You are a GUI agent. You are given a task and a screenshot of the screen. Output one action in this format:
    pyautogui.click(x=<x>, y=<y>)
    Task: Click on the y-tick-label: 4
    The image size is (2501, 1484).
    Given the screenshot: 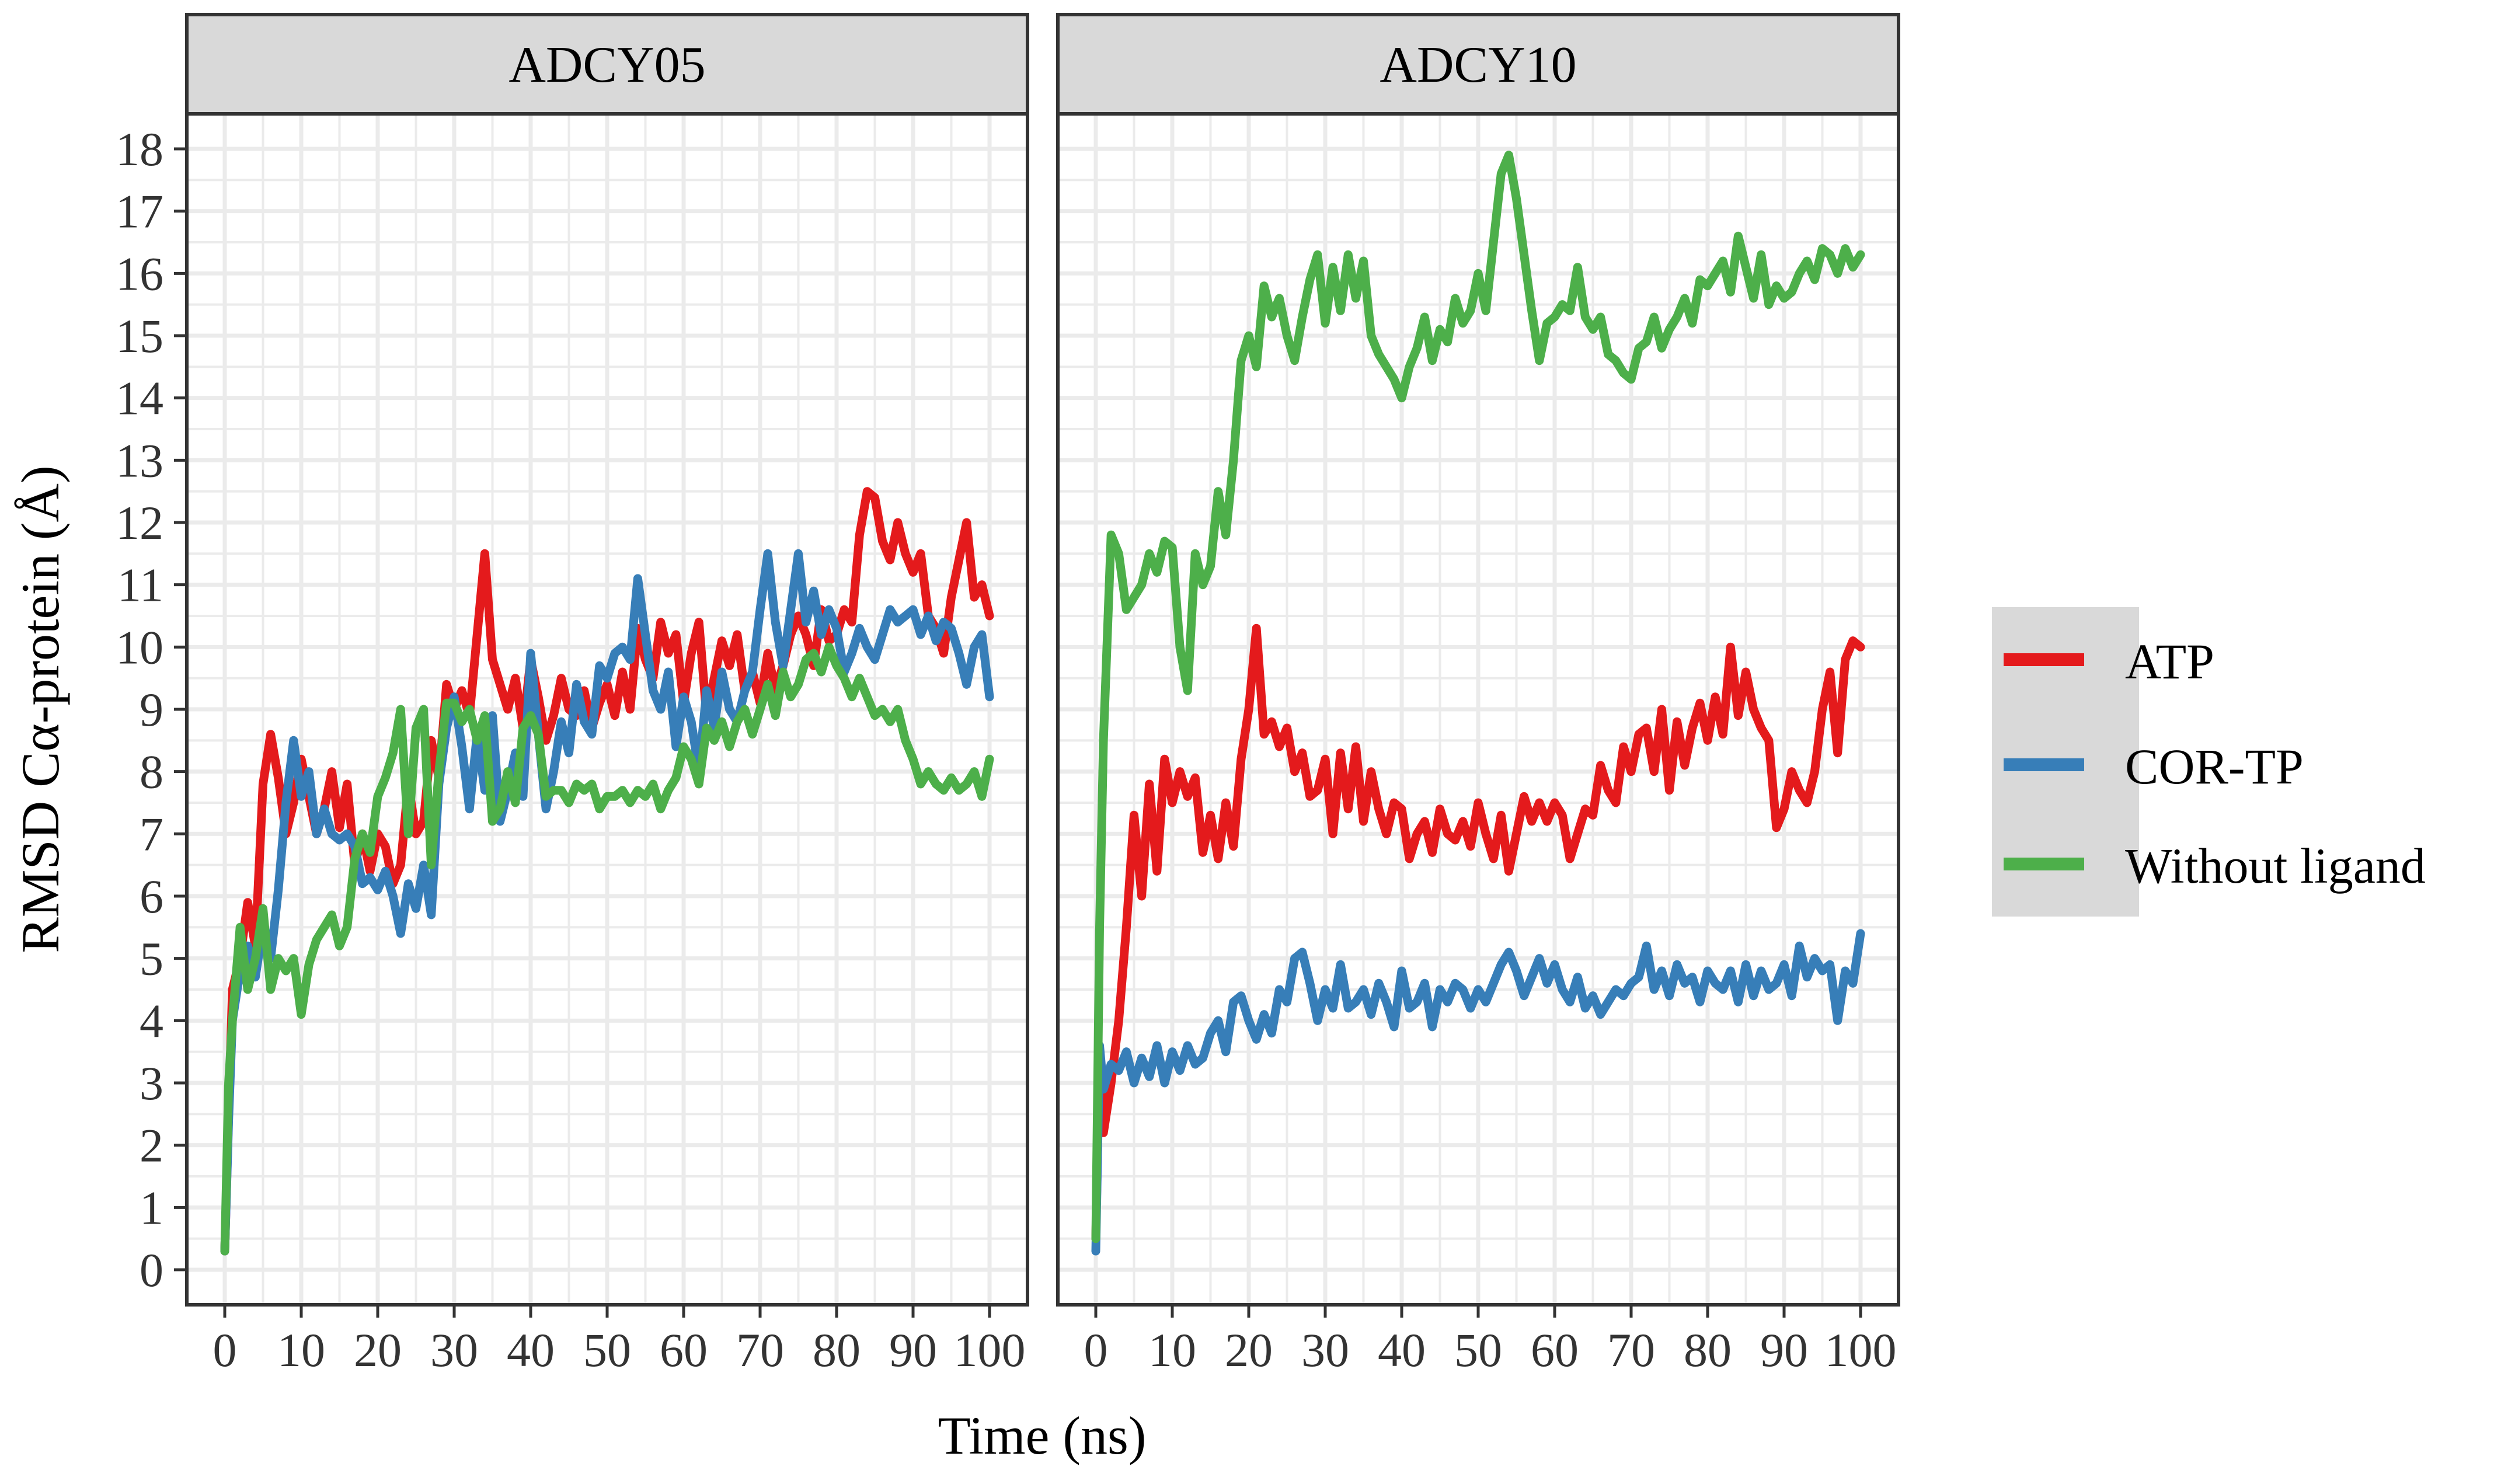 What is the action you would take?
    pyautogui.click(x=151, y=1020)
    